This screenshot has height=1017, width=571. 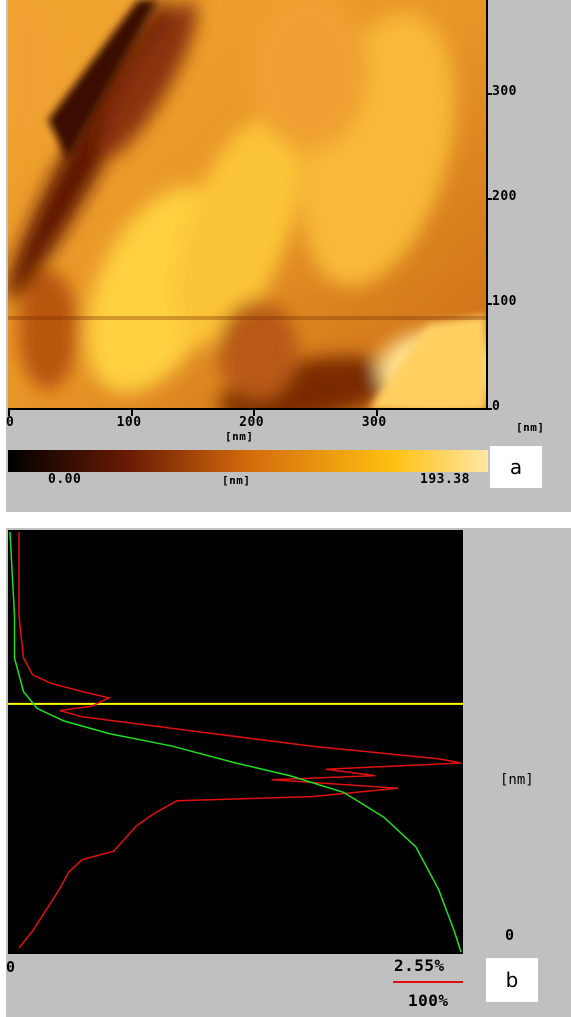 What do you see at coordinates (428, 982) in the screenshot?
I see `red-scale-underline` at bounding box center [428, 982].